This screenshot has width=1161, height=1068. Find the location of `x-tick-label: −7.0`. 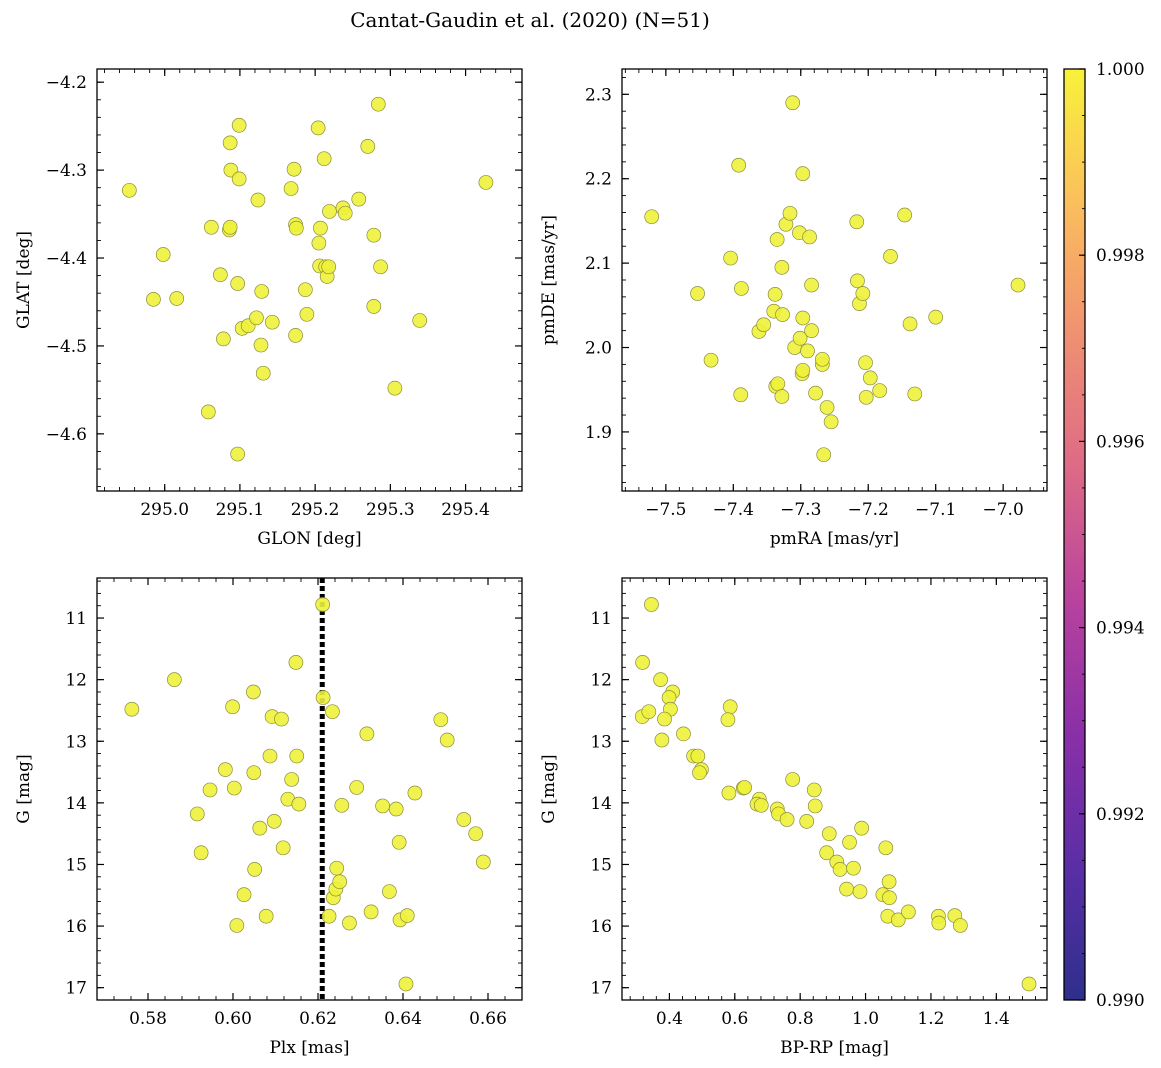

x-tick-label: −7.0 is located at coordinates (1003, 510).